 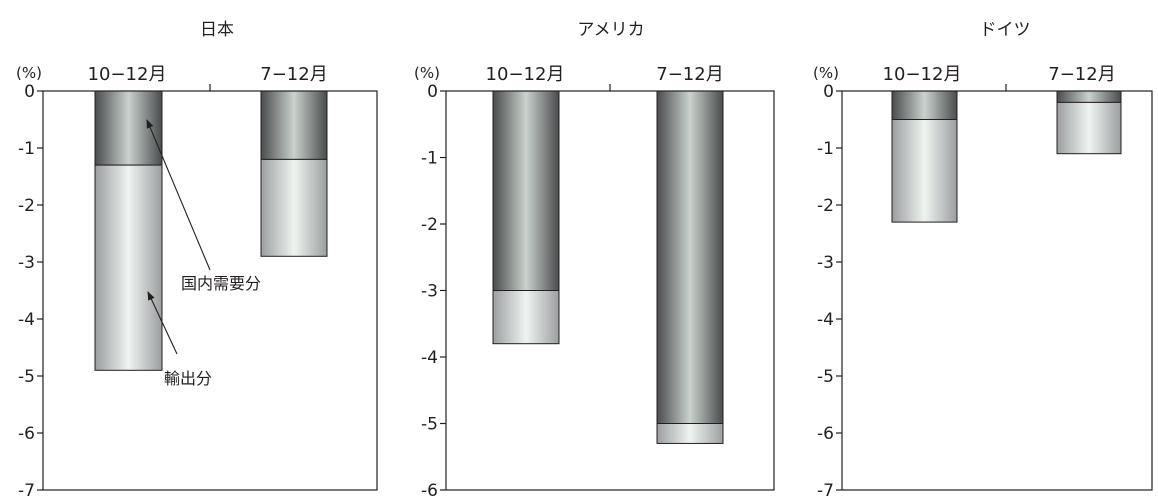 What do you see at coordinates (610, 30) in the screenshot?
I see `panel-title: アメリカ` at bounding box center [610, 30].